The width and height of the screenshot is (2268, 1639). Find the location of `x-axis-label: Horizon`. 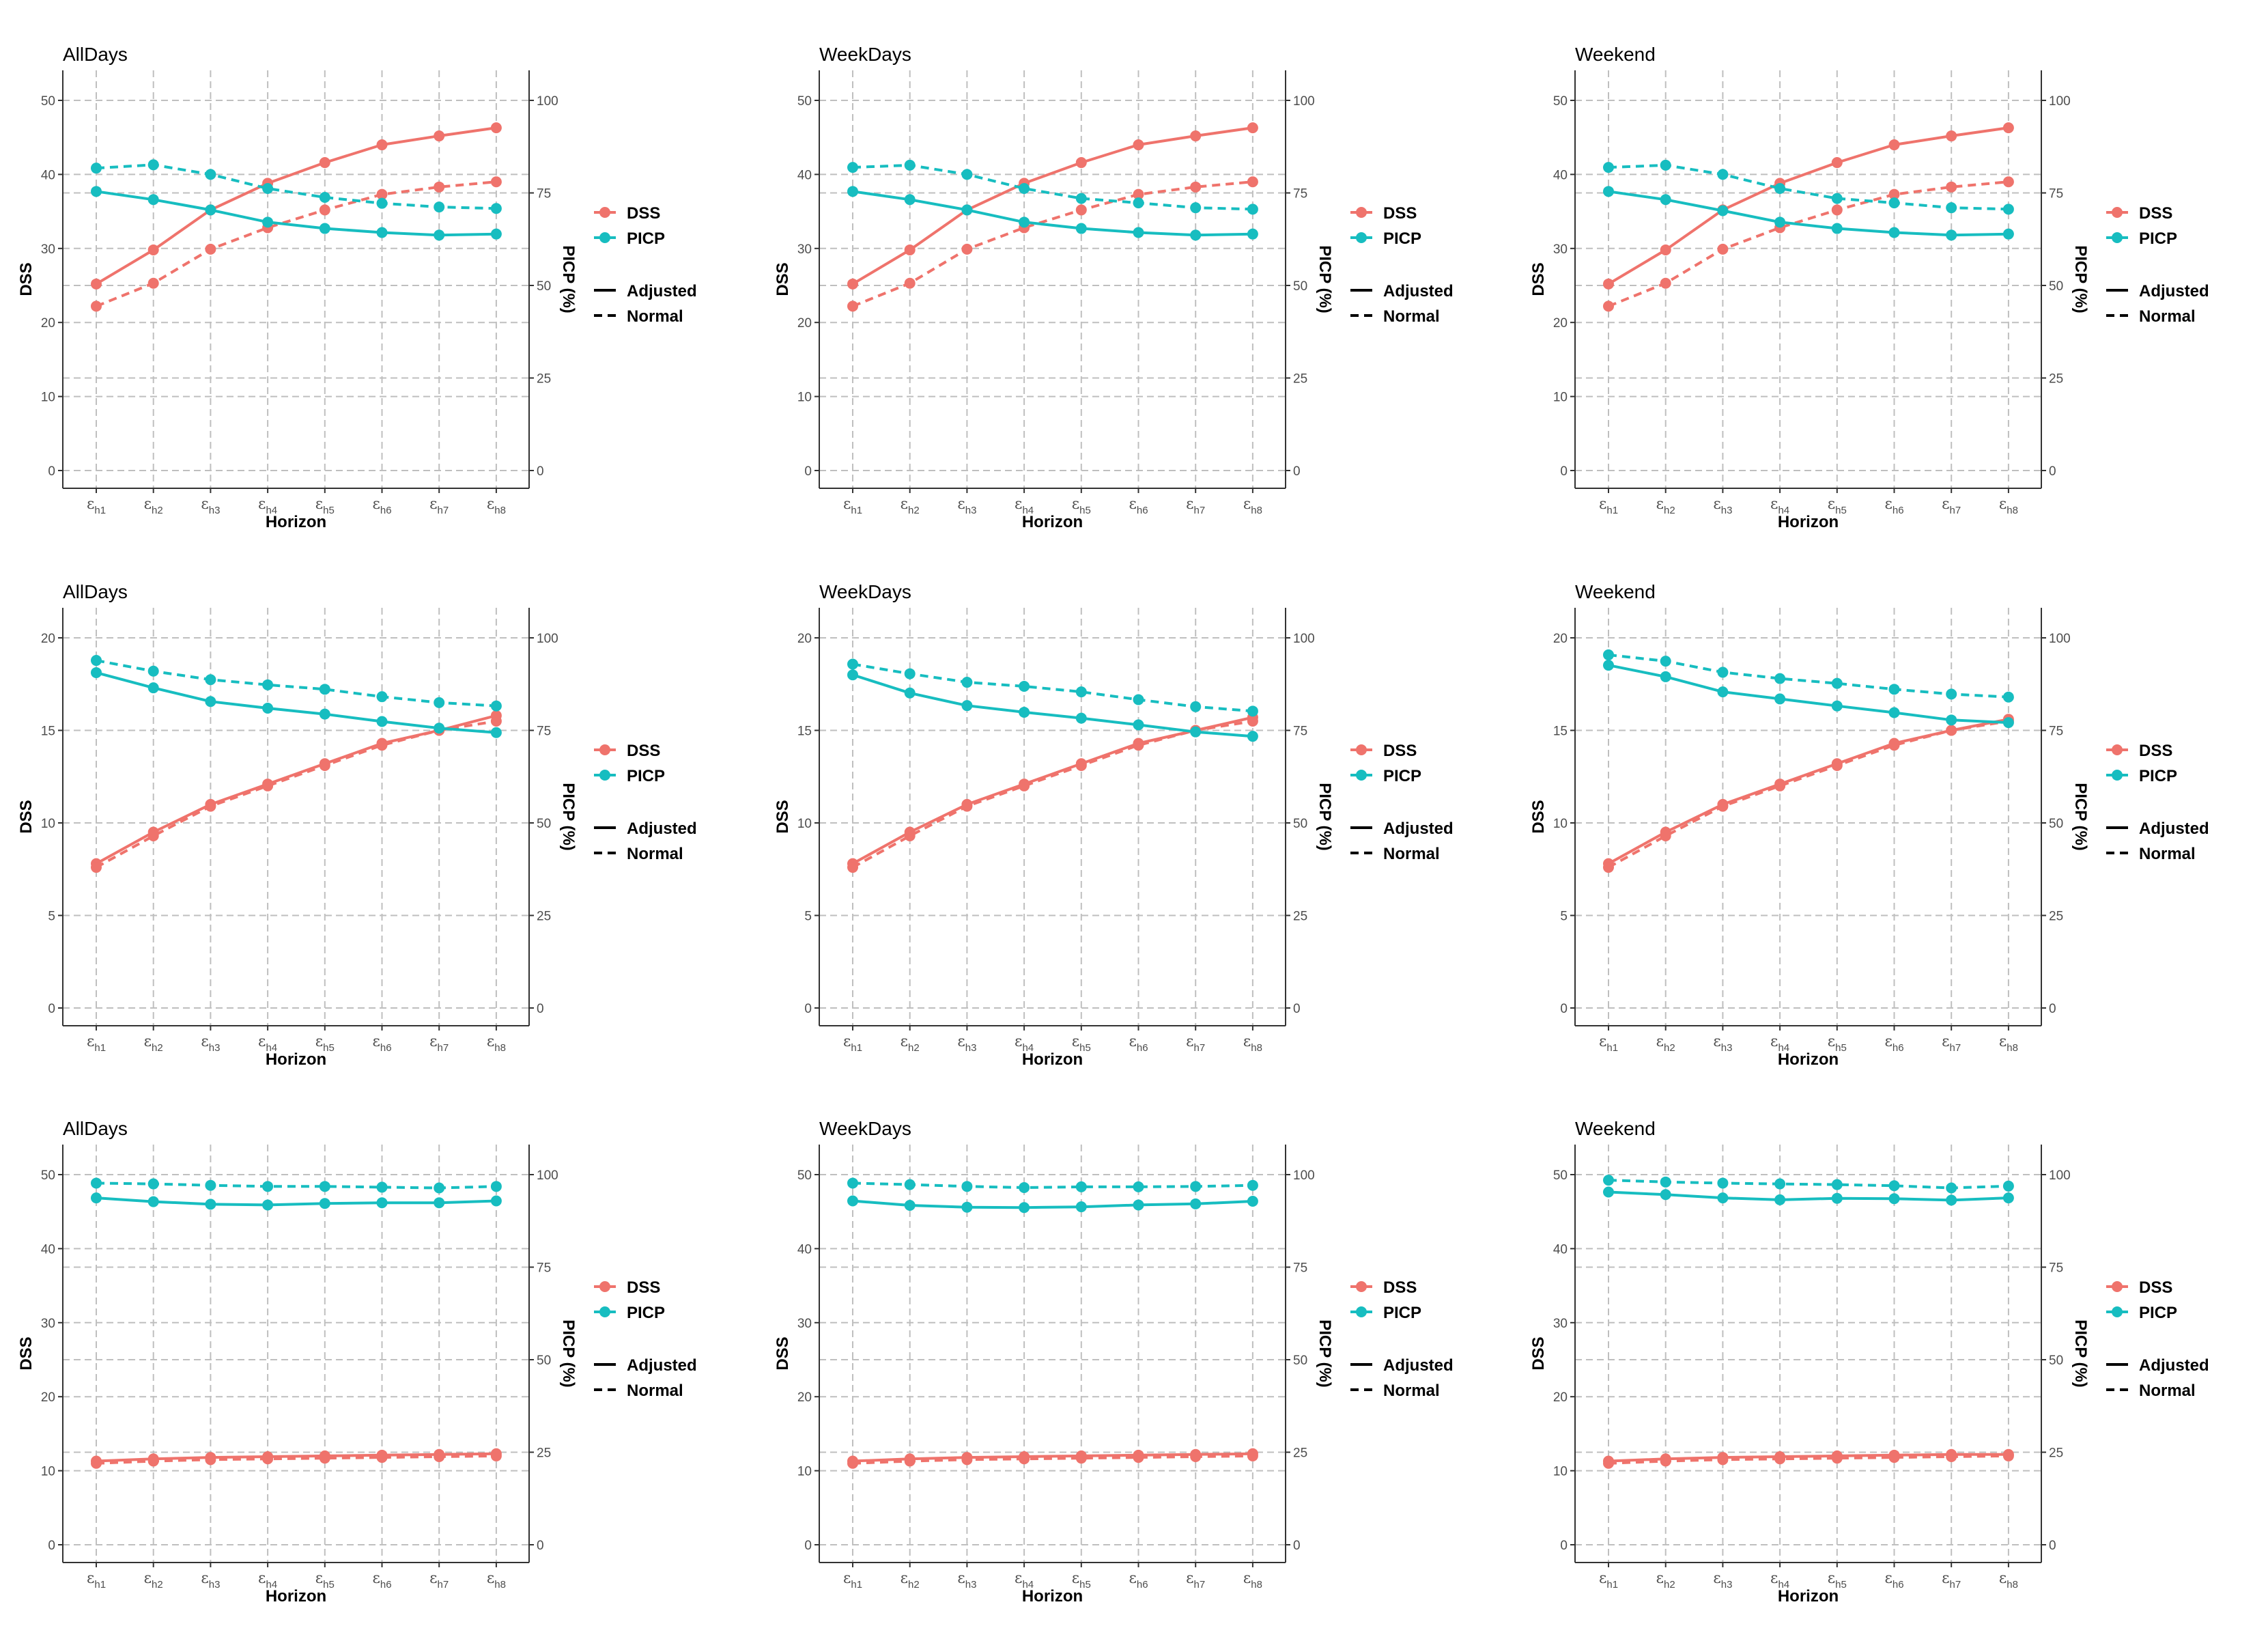

x-axis-label: Horizon is located at coordinates (1052, 1596).